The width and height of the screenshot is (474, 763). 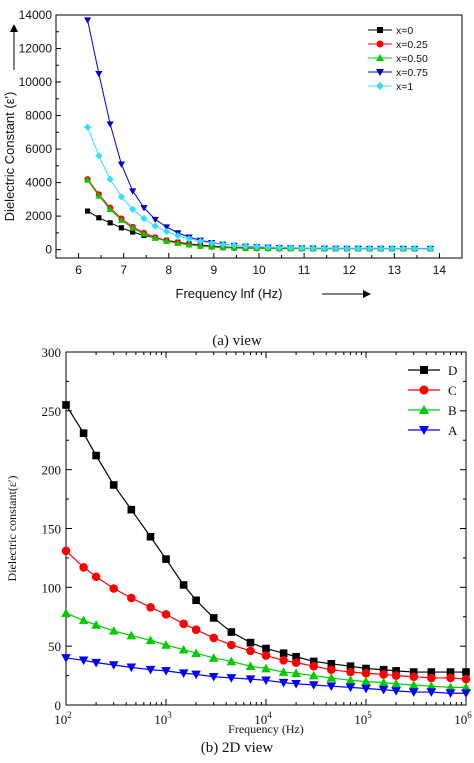 I want to click on y-tick-label-b: 300, so click(x=52, y=352).